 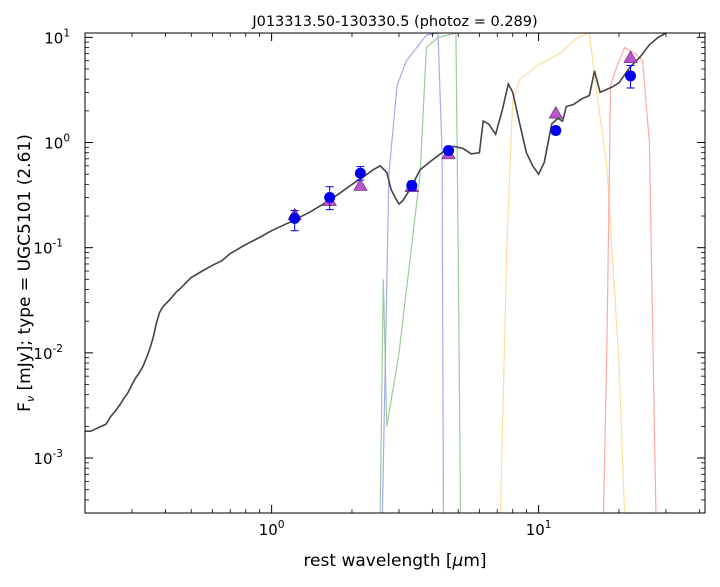 I want to click on y-axis-label-nu: ν, so click(x=30, y=399).